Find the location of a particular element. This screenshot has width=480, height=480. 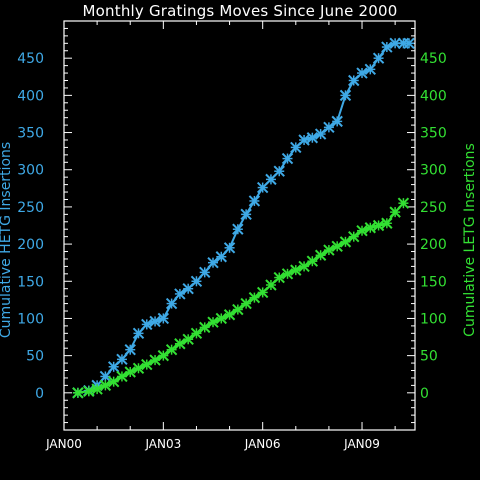

y-tick-label-left: 400 is located at coordinates (30, 96).